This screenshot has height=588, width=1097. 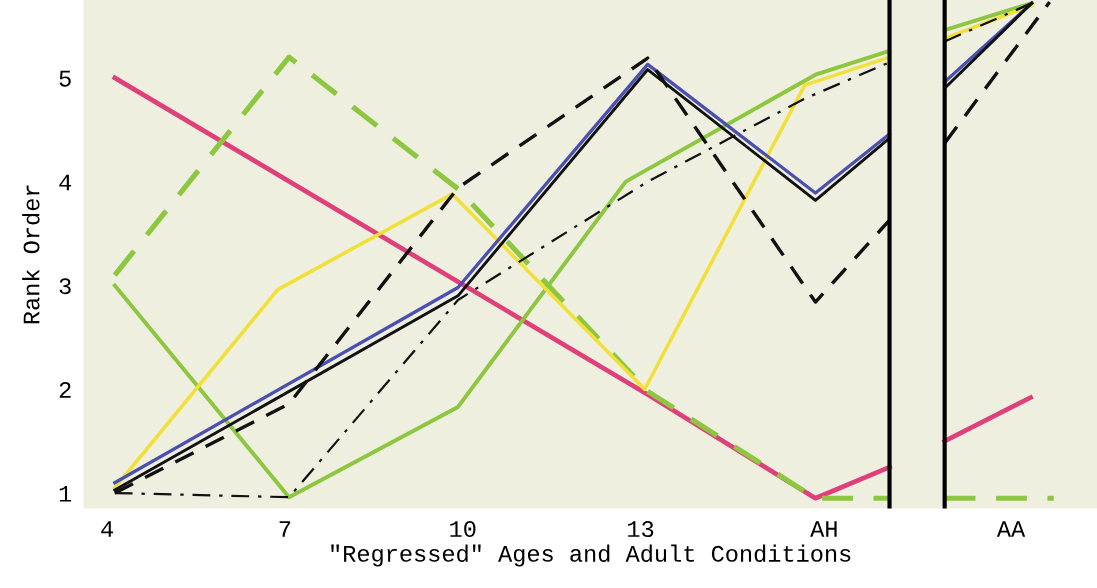 I want to click on y-tick-label: 3, so click(x=65, y=286).